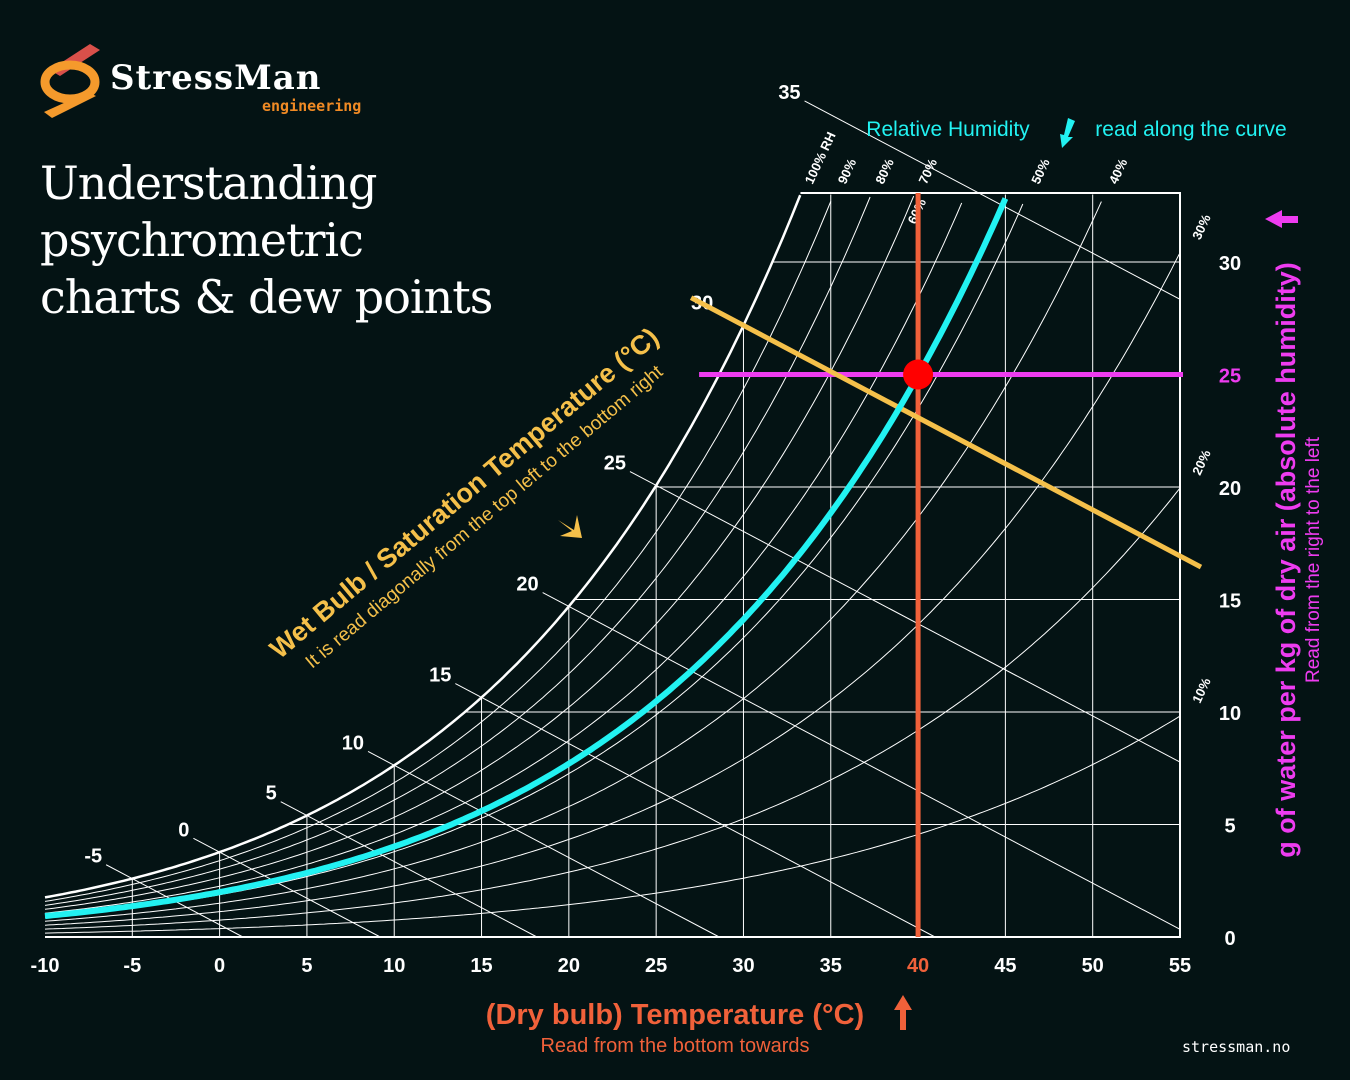  Describe the element at coordinates (847, 171) in the screenshot. I see `rh-label: 90%` at that location.